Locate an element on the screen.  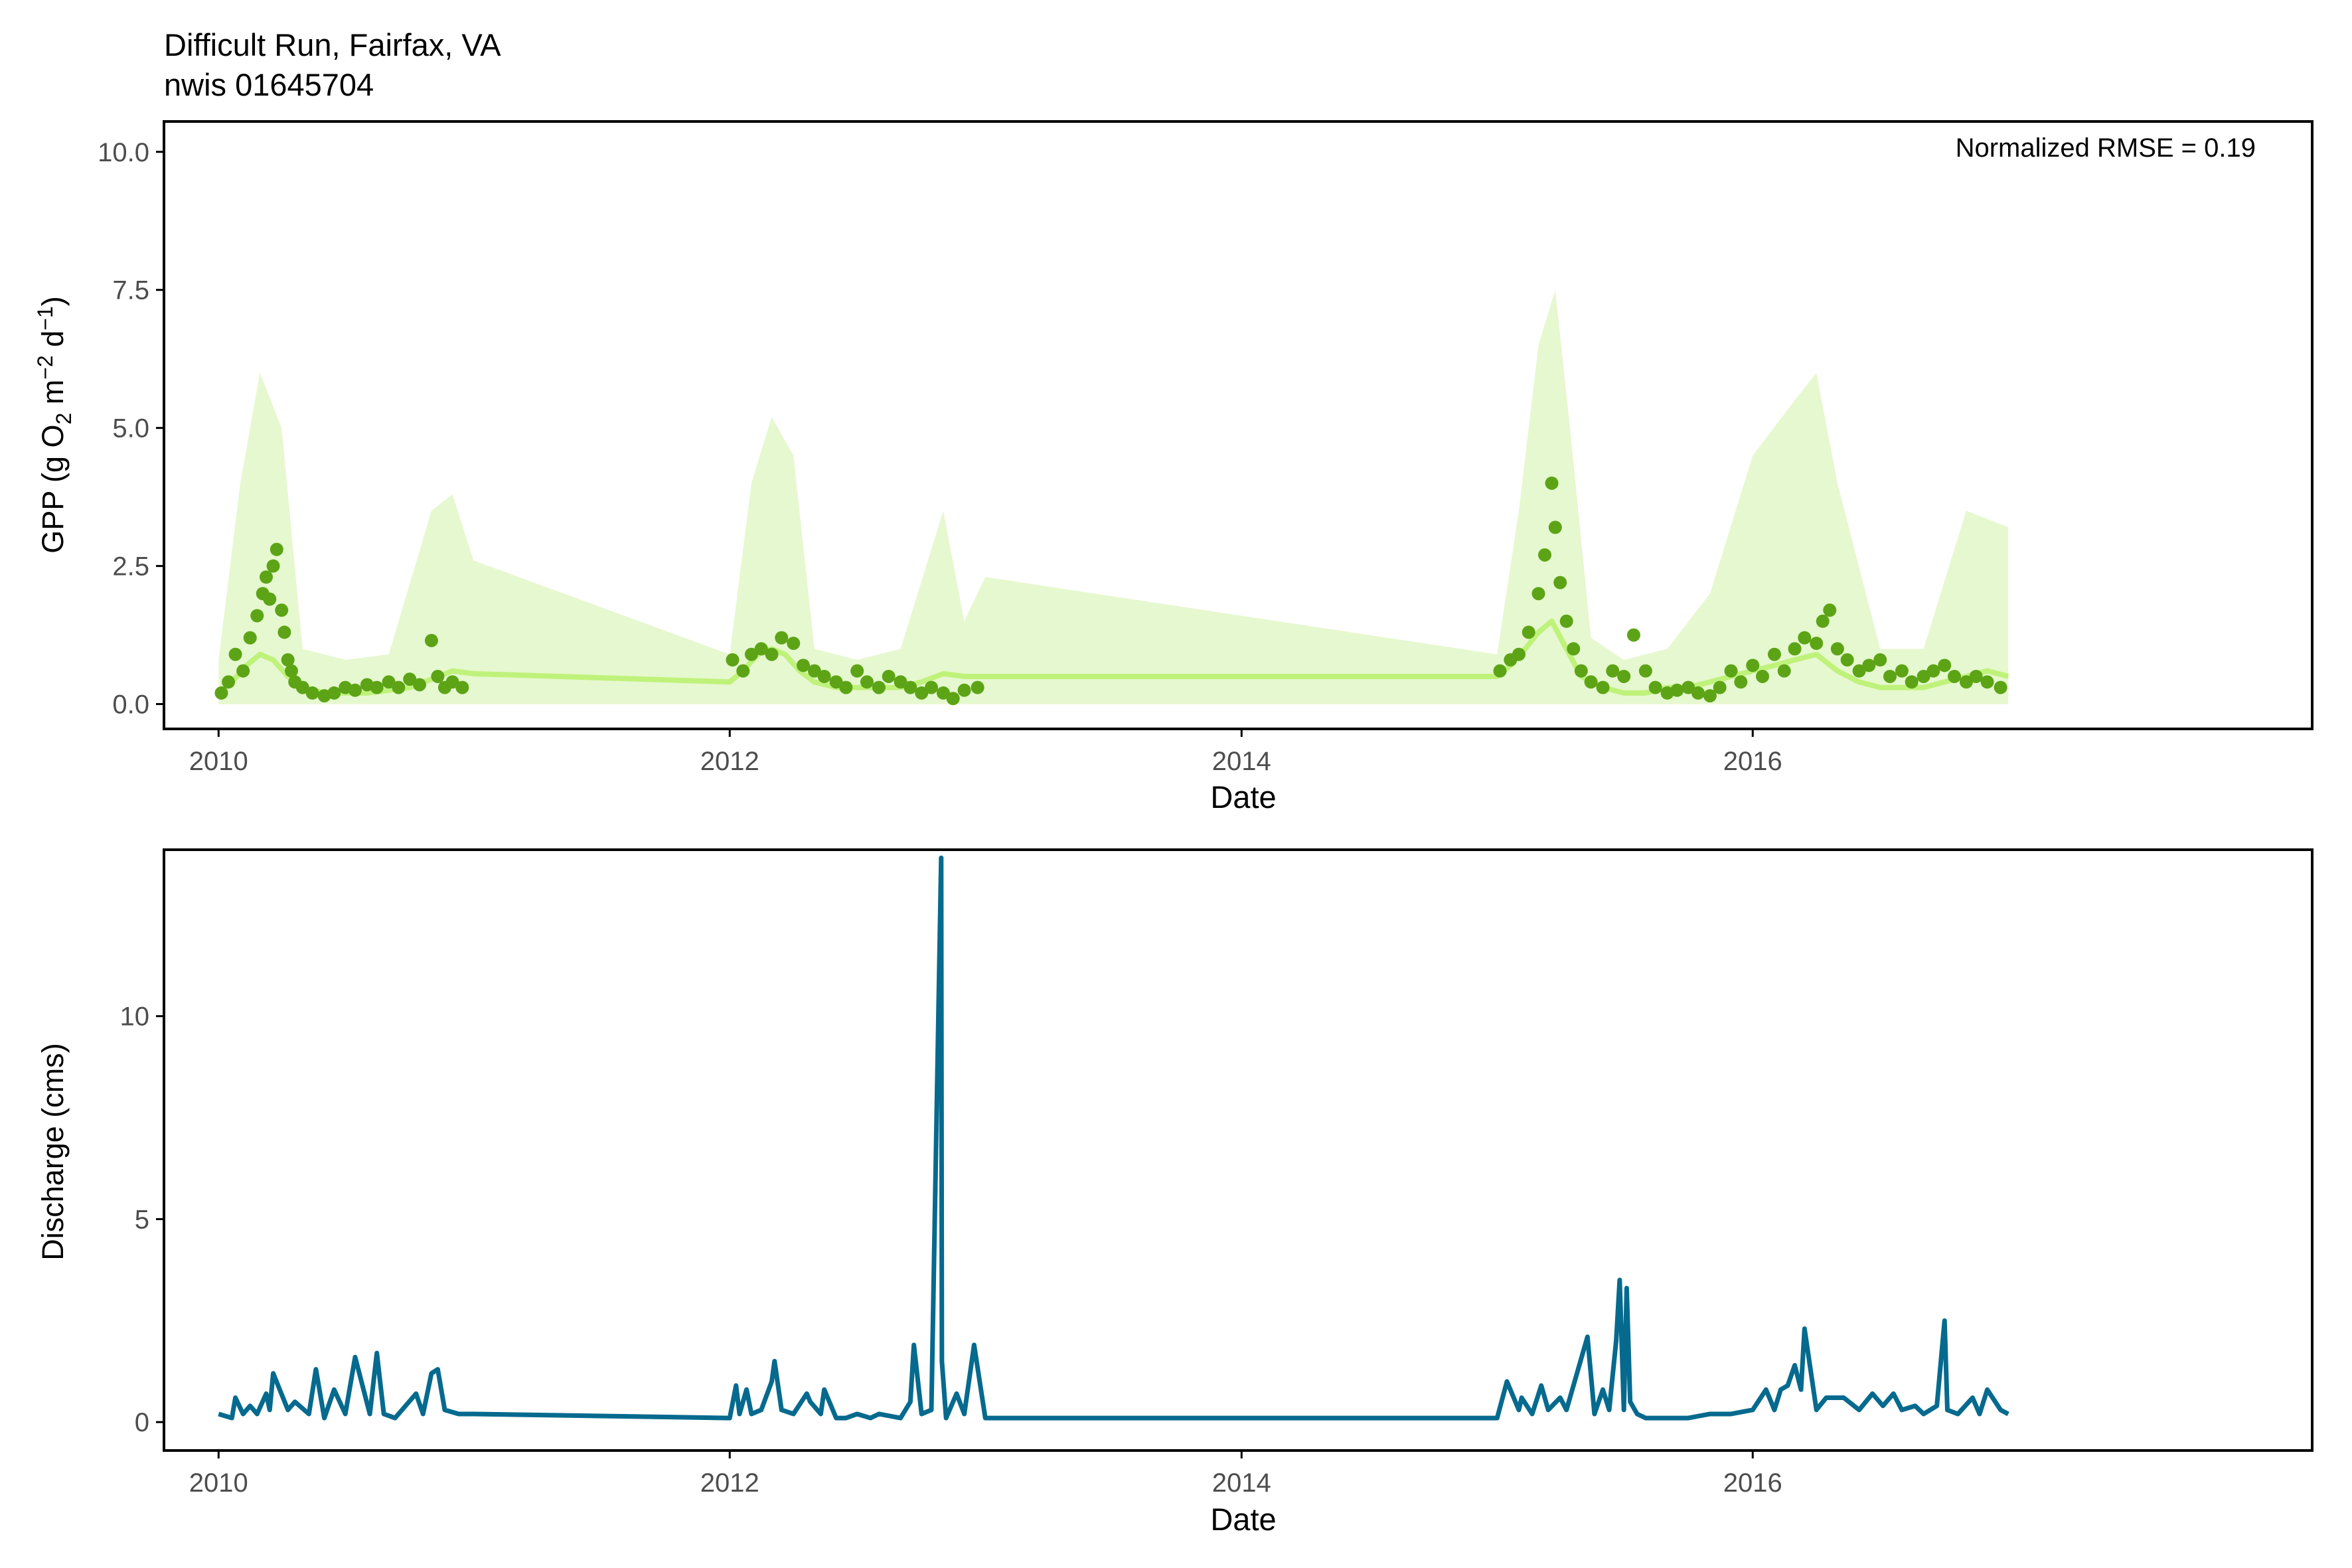
discharge-y-tick-label: 0 is located at coordinates (142, 1422).